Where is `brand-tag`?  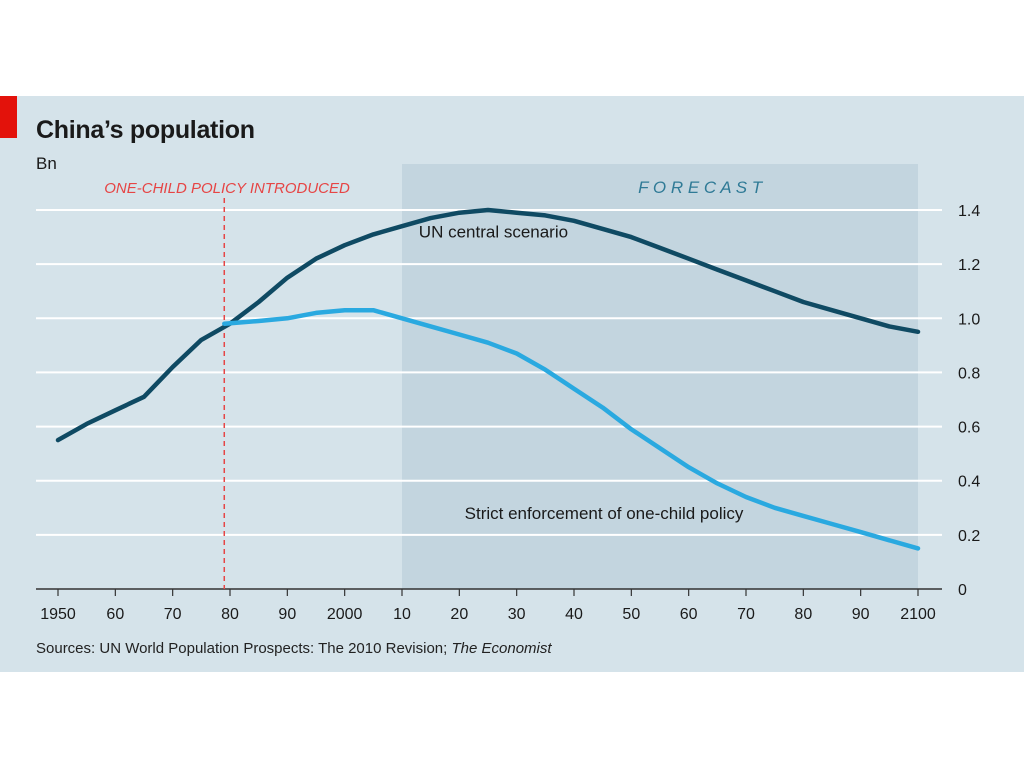
brand-tag is located at coordinates (8, 117).